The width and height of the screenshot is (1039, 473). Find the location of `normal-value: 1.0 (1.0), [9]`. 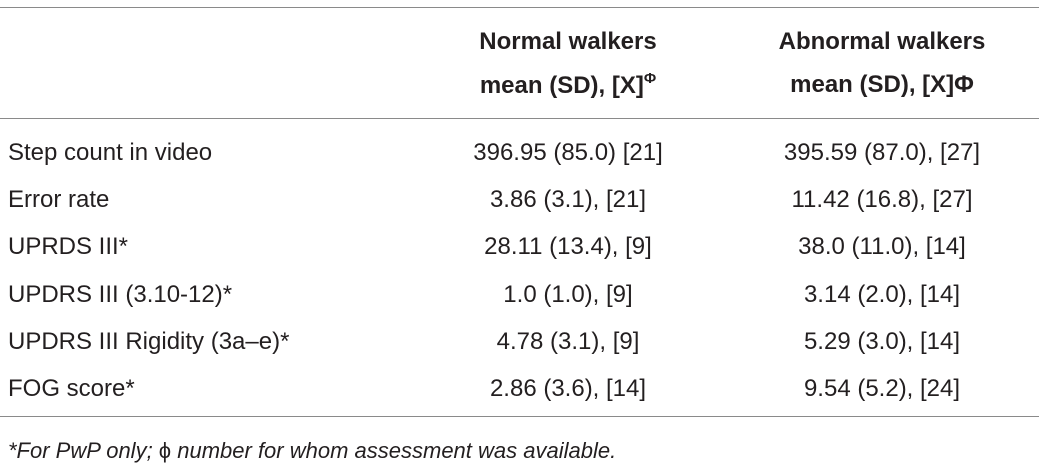

normal-value: 1.0 (1.0), [9] is located at coordinates (568, 294).